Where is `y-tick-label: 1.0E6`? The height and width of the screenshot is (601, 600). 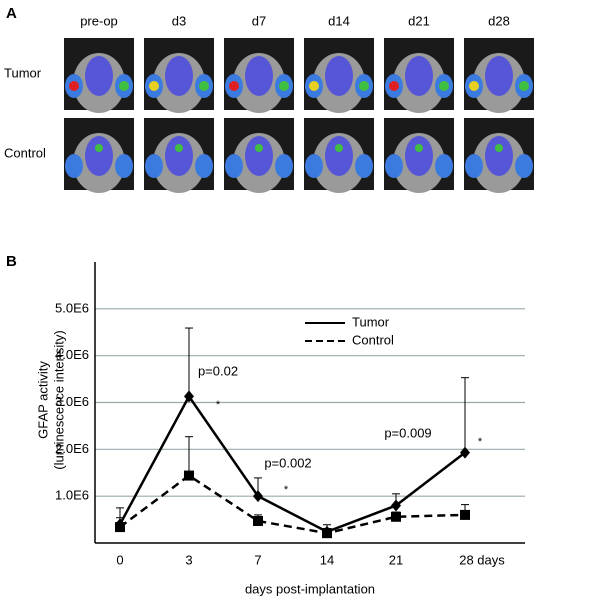 y-tick-label: 1.0E6 is located at coordinates (72, 495).